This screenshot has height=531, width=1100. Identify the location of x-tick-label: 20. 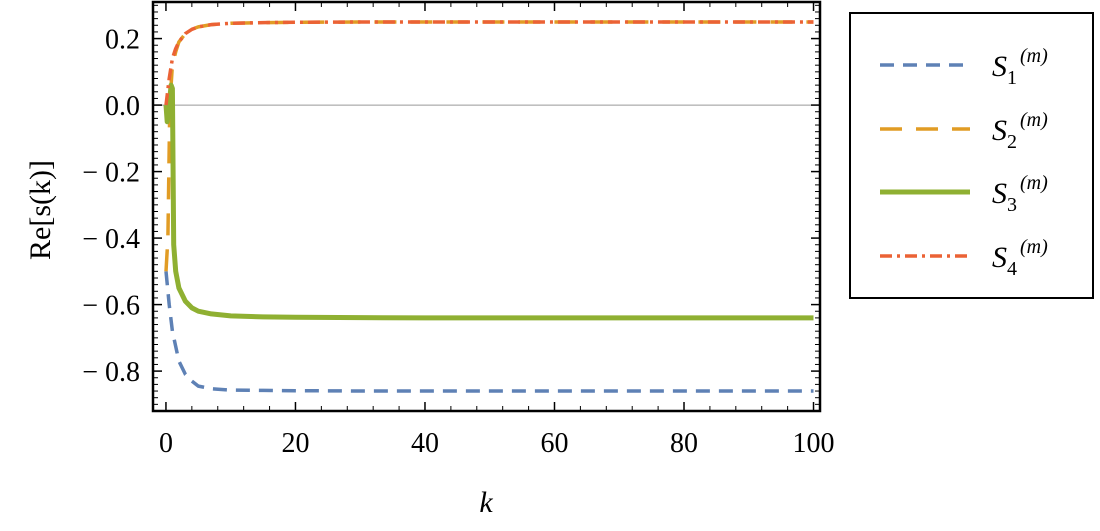
(295, 443).